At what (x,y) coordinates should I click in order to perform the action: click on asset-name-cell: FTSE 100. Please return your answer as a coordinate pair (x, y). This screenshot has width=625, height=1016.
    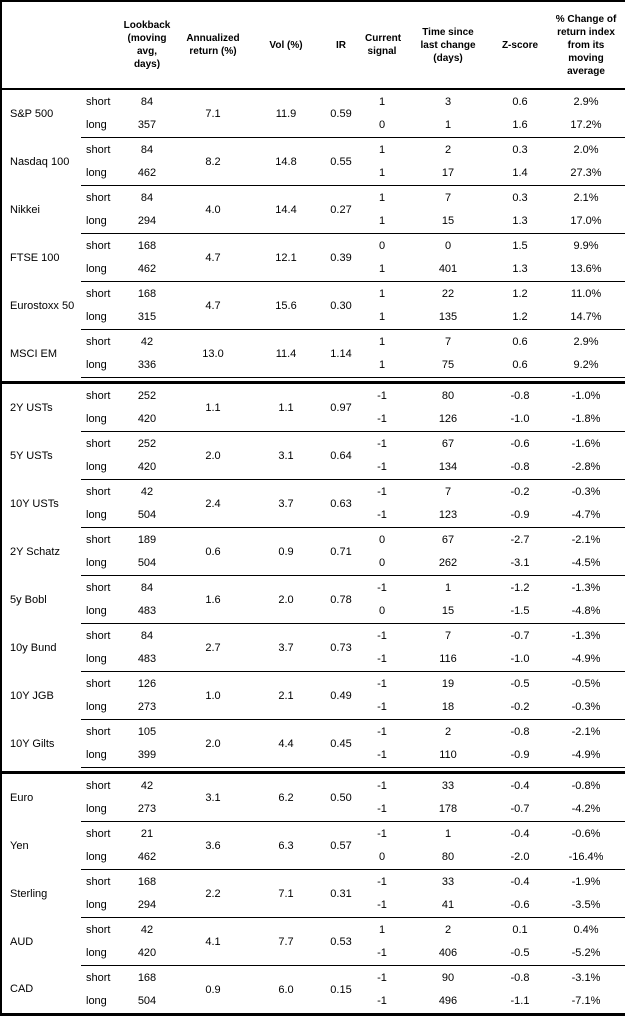
    Looking at the image, I should click on (35, 257).